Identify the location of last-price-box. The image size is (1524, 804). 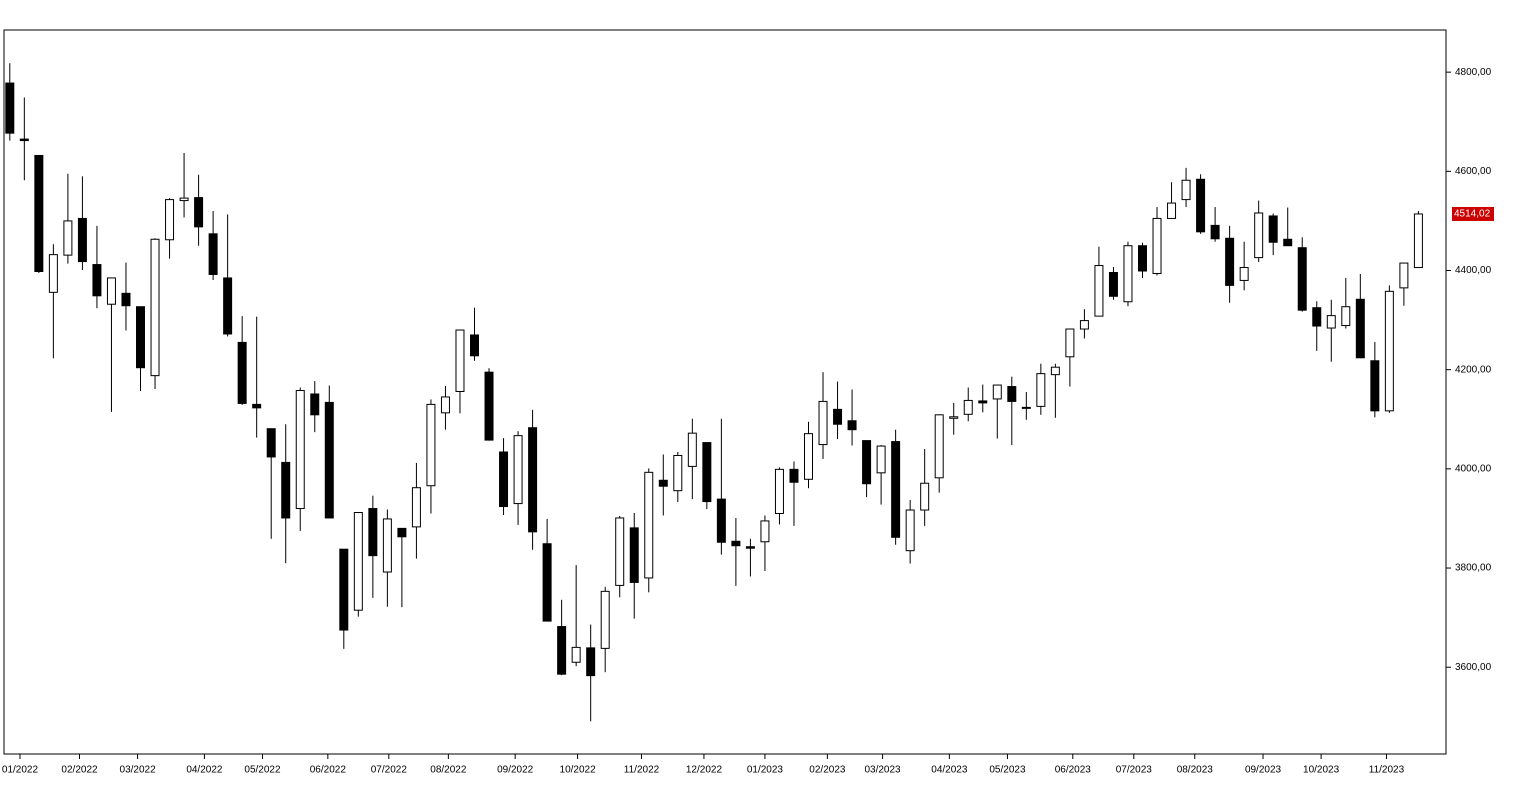
(1473, 213).